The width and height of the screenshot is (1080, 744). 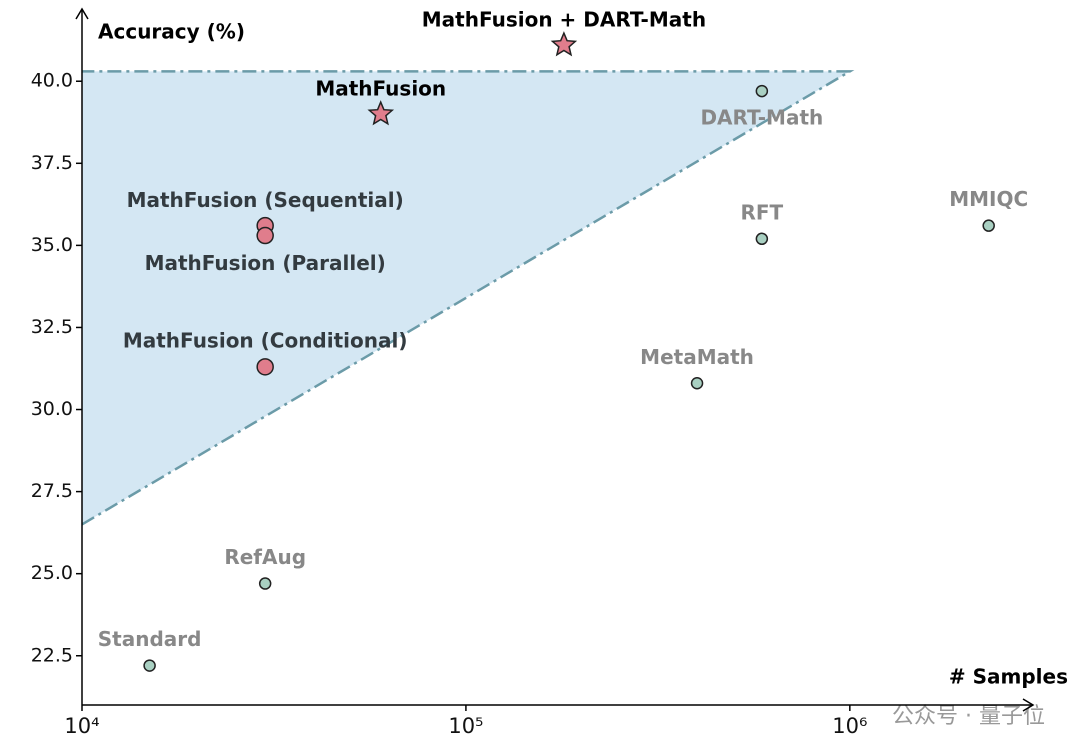 I want to click on point-label: Standard, so click(x=150, y=639).